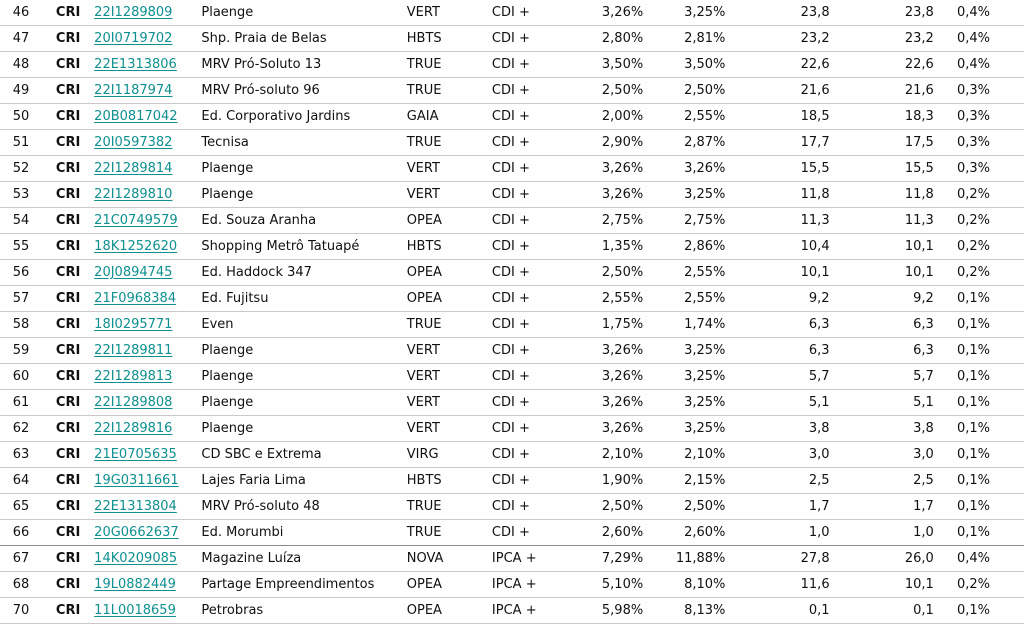 This screenshot has height=629, width=1024. I want to click on value-1: 9,2, so click(789, 298).